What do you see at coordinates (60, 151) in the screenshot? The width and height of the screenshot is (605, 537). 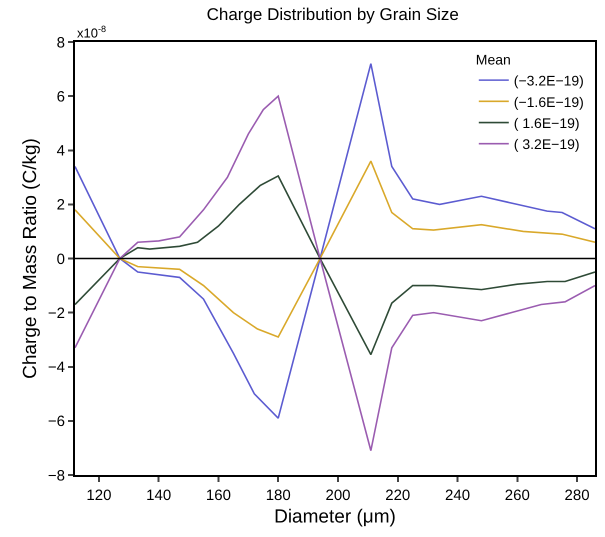 I see `y-tick-label: 4` at bounding box center [60, 151].